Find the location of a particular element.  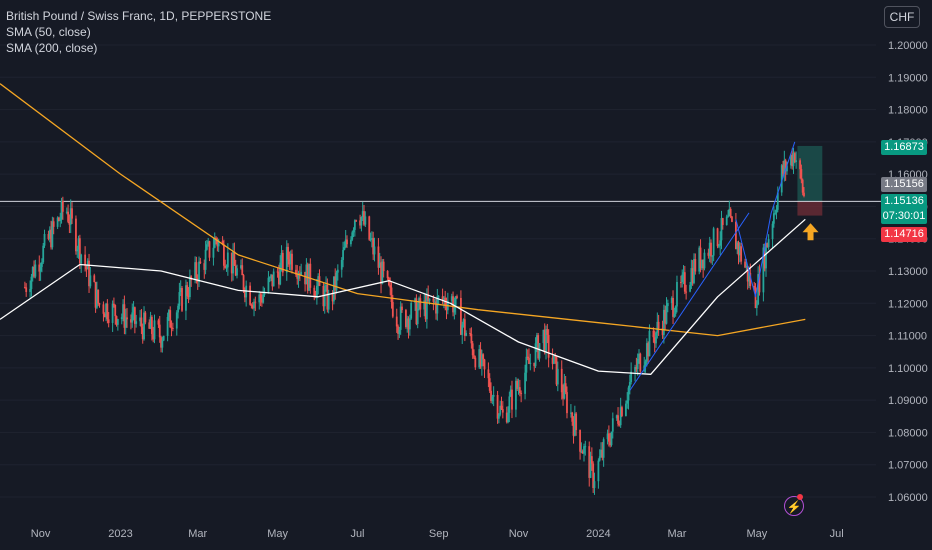

x-tick-label: Sep is located at coordinates (439, 534).